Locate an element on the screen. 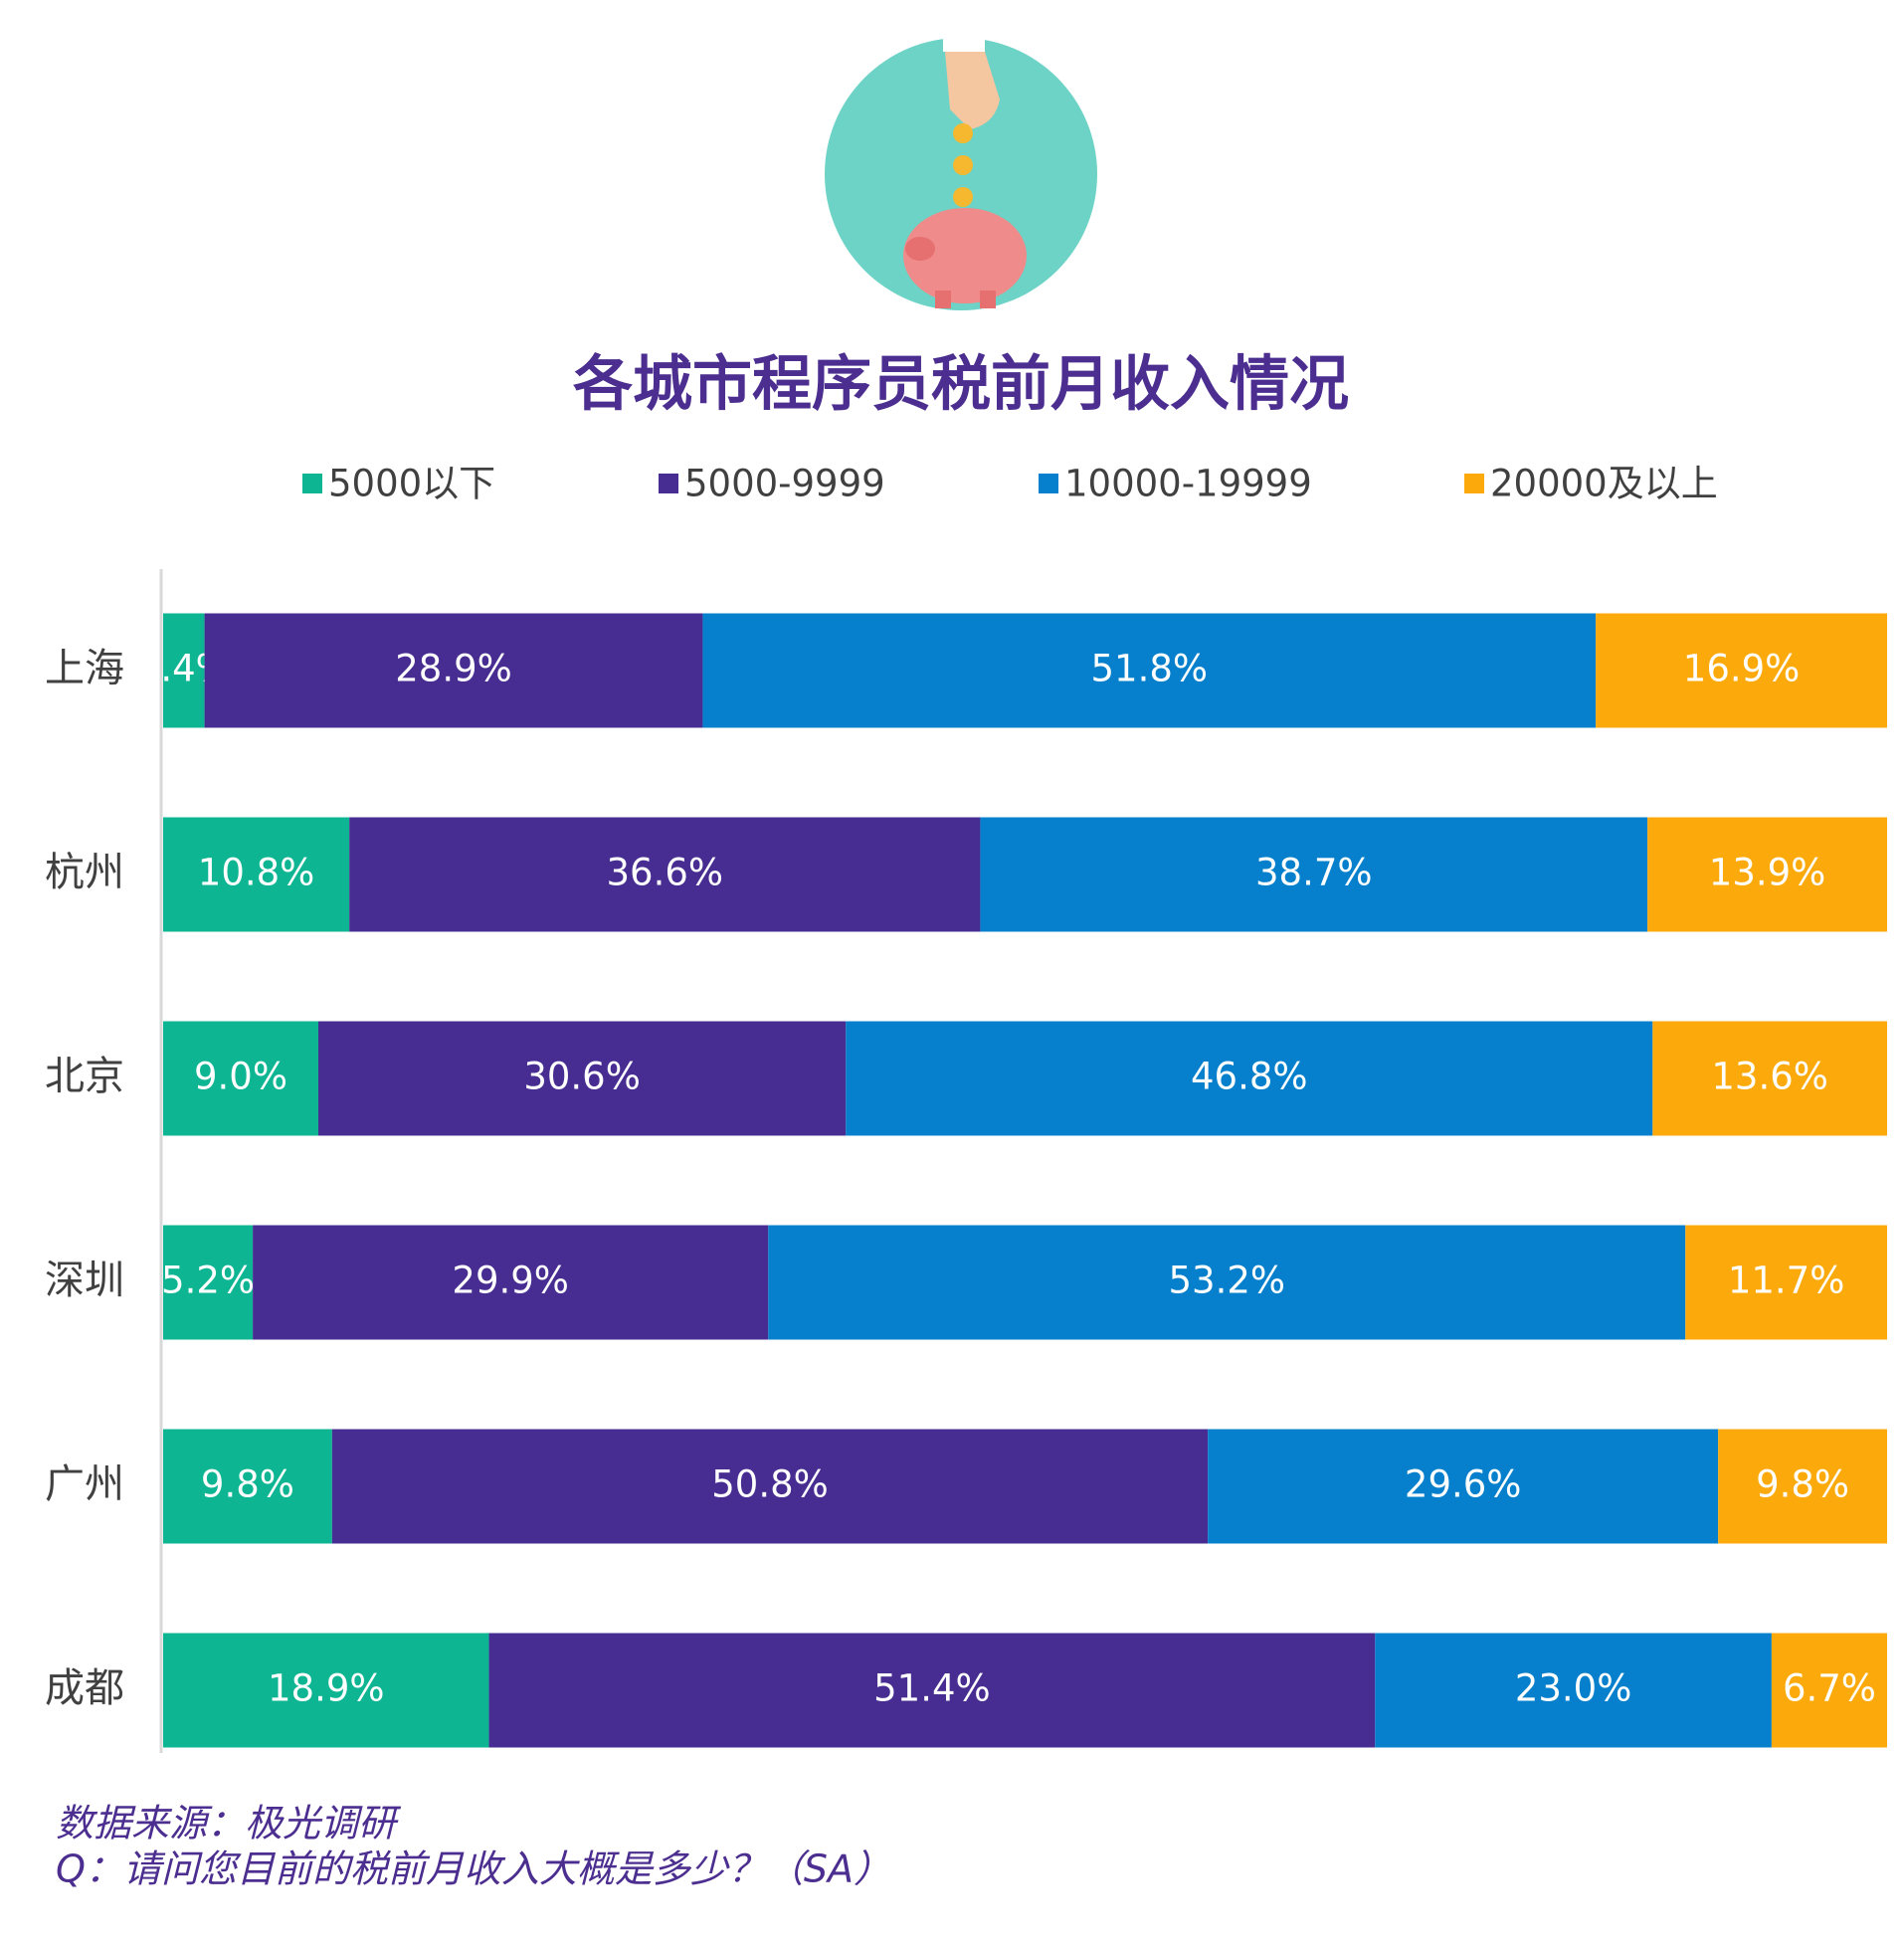  data-label: 50.8% is located at coordinates (770, 1484).